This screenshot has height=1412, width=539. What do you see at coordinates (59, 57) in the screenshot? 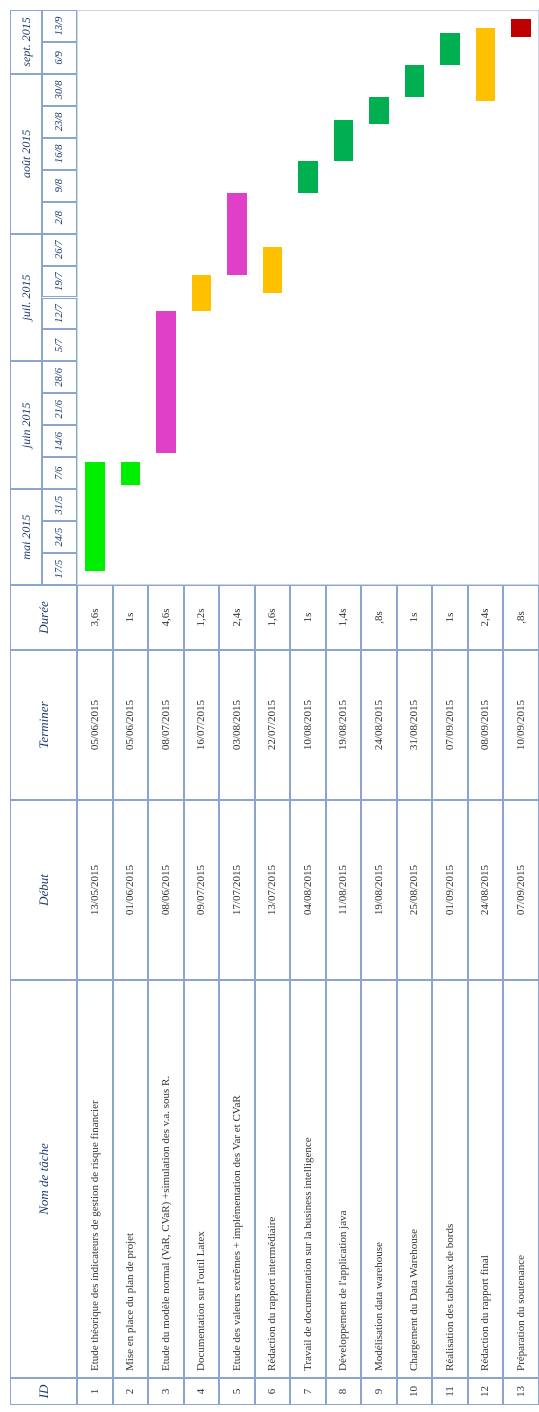
I see `week-label: 6/9` at bounding box center [59, 57].